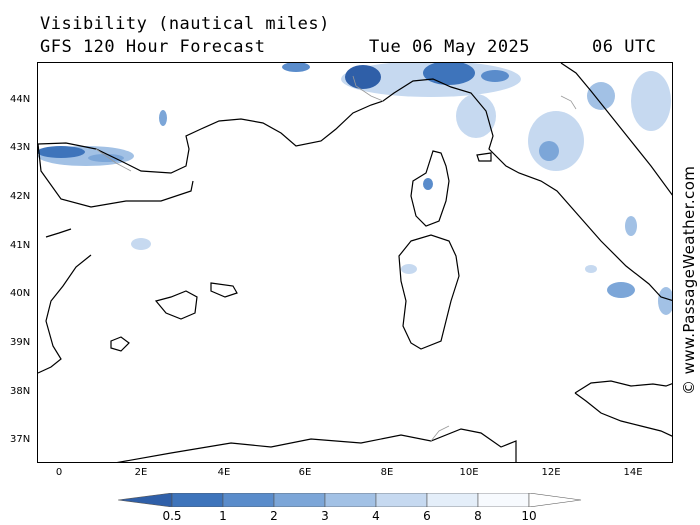 This screenshot has height=525, width=700. I want to click on border-algeria-tunisia, so click(440, 433).